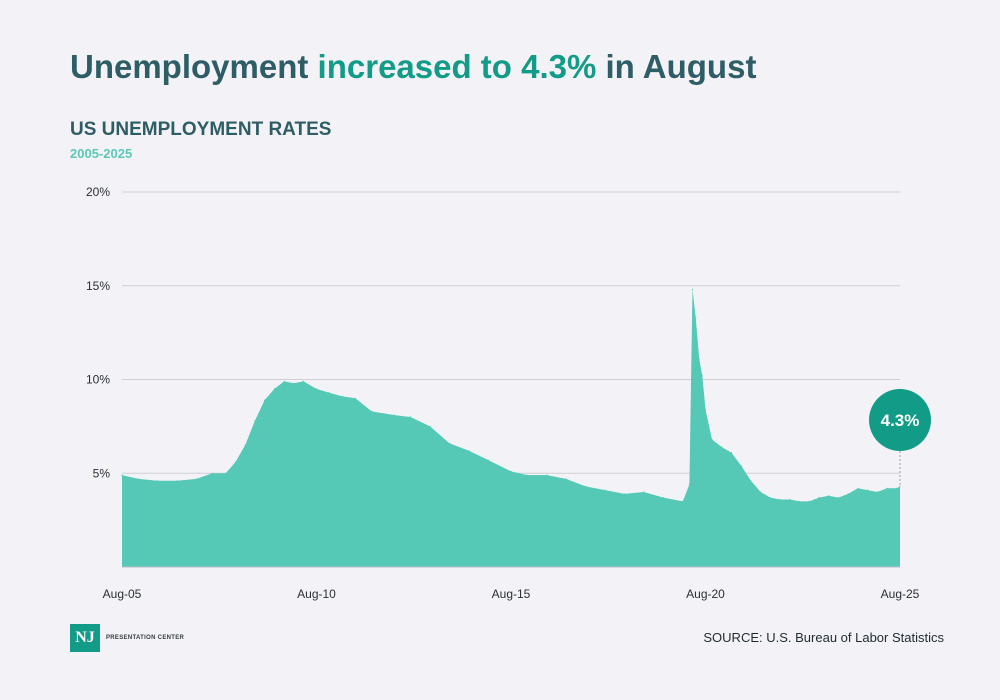 The height and width of the screenshot is (700, 1000). Describe the element at coordinates (85, 638) in the screenshot. I see `logo-mark: NJ` at that location.